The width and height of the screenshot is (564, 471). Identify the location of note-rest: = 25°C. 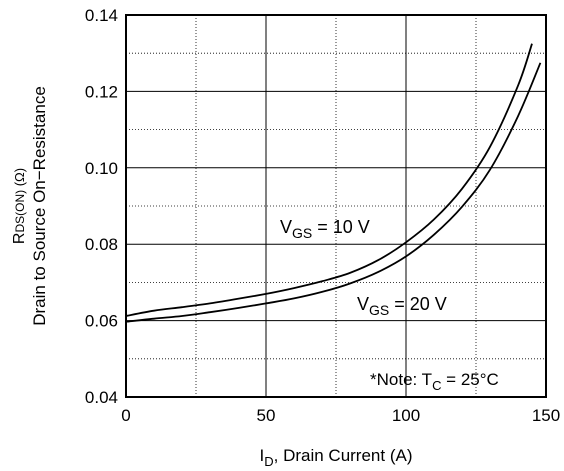
(469, 379).